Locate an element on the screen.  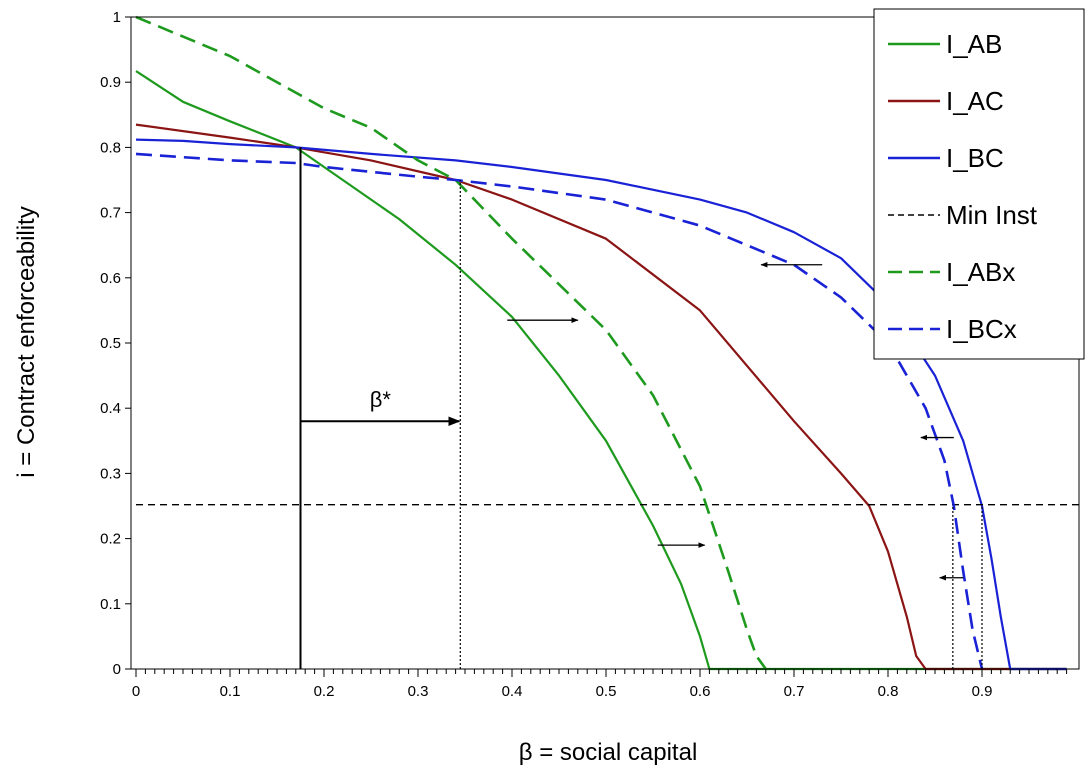
x-tick-label: 0.9 is located at coordinates (982, 691).